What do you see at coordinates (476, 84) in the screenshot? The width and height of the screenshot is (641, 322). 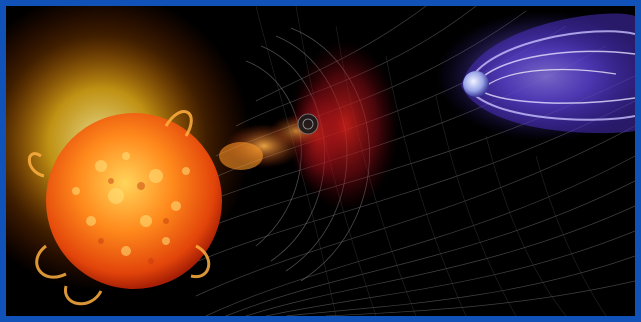 I see `earth` at bounding box center [476, 84].